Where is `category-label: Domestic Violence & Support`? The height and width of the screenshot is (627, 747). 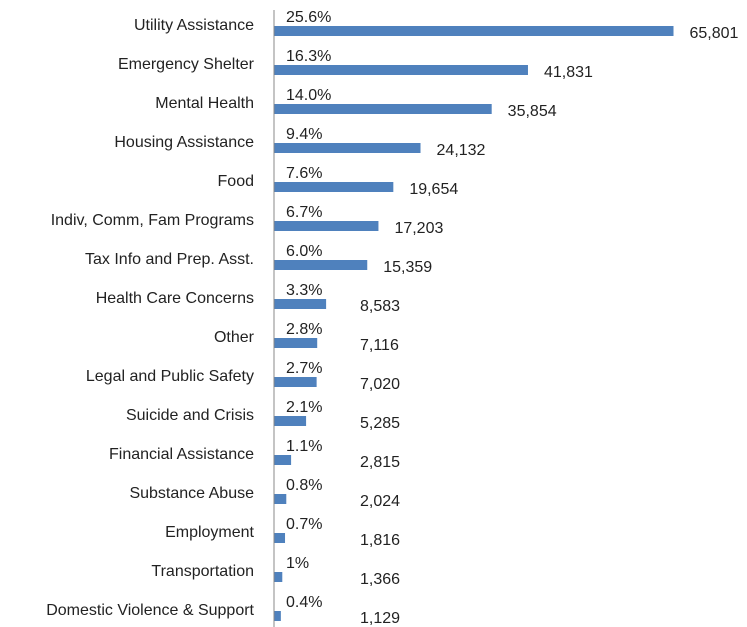
category-label: Domestic Violence & Support is located at coordinates (150, 610).